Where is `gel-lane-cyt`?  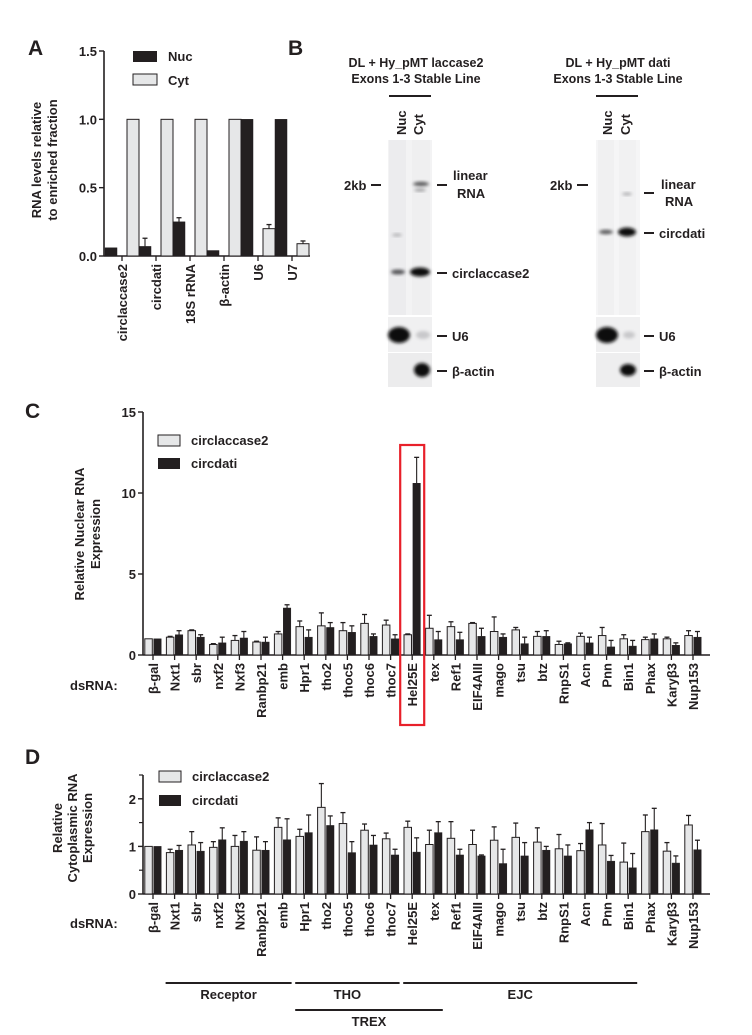
gel-lane-cyt is located at coordinates (421, 227).